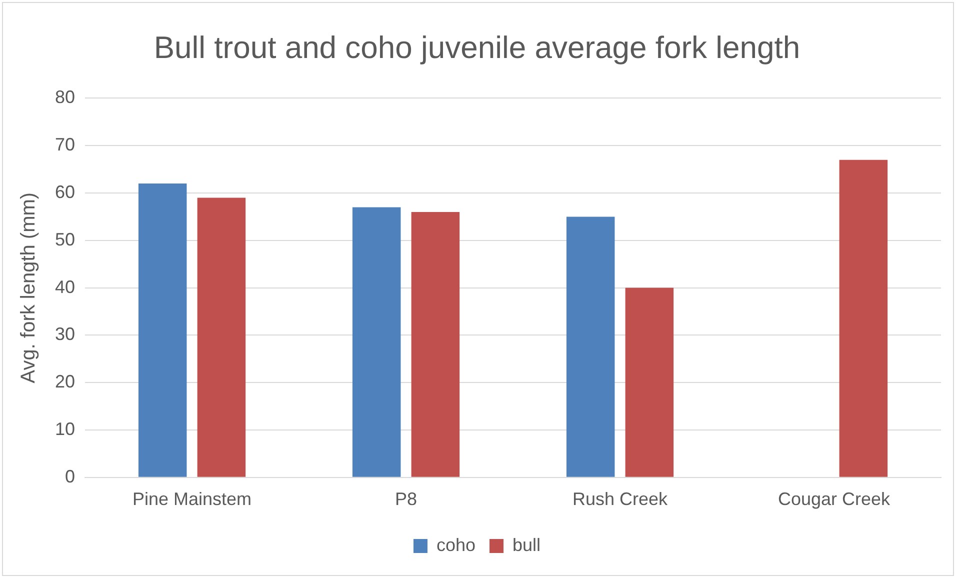 The height and width of the screenshot is (579, 957). Describe the element at coordinates (65, 428) in the screenshot. I see `y-tick-label: 10` at that location.